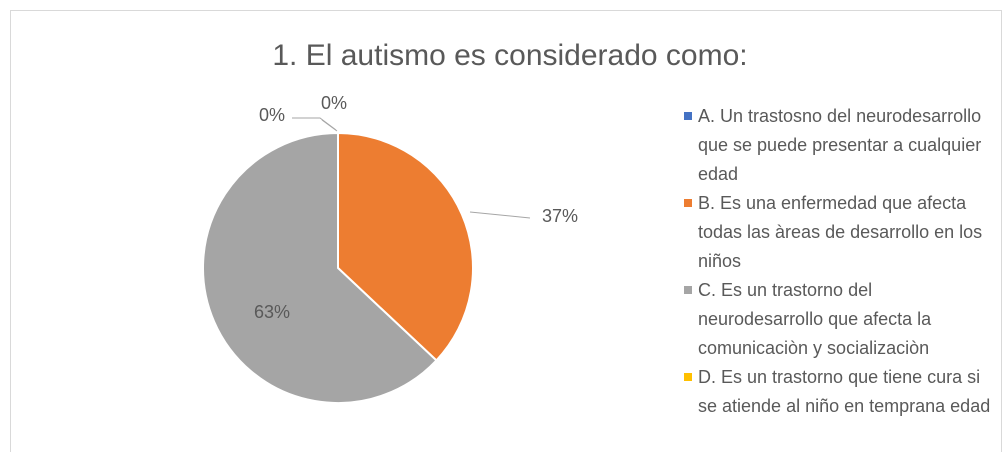  I want to click on data-label: 37%, so click(560, 216).